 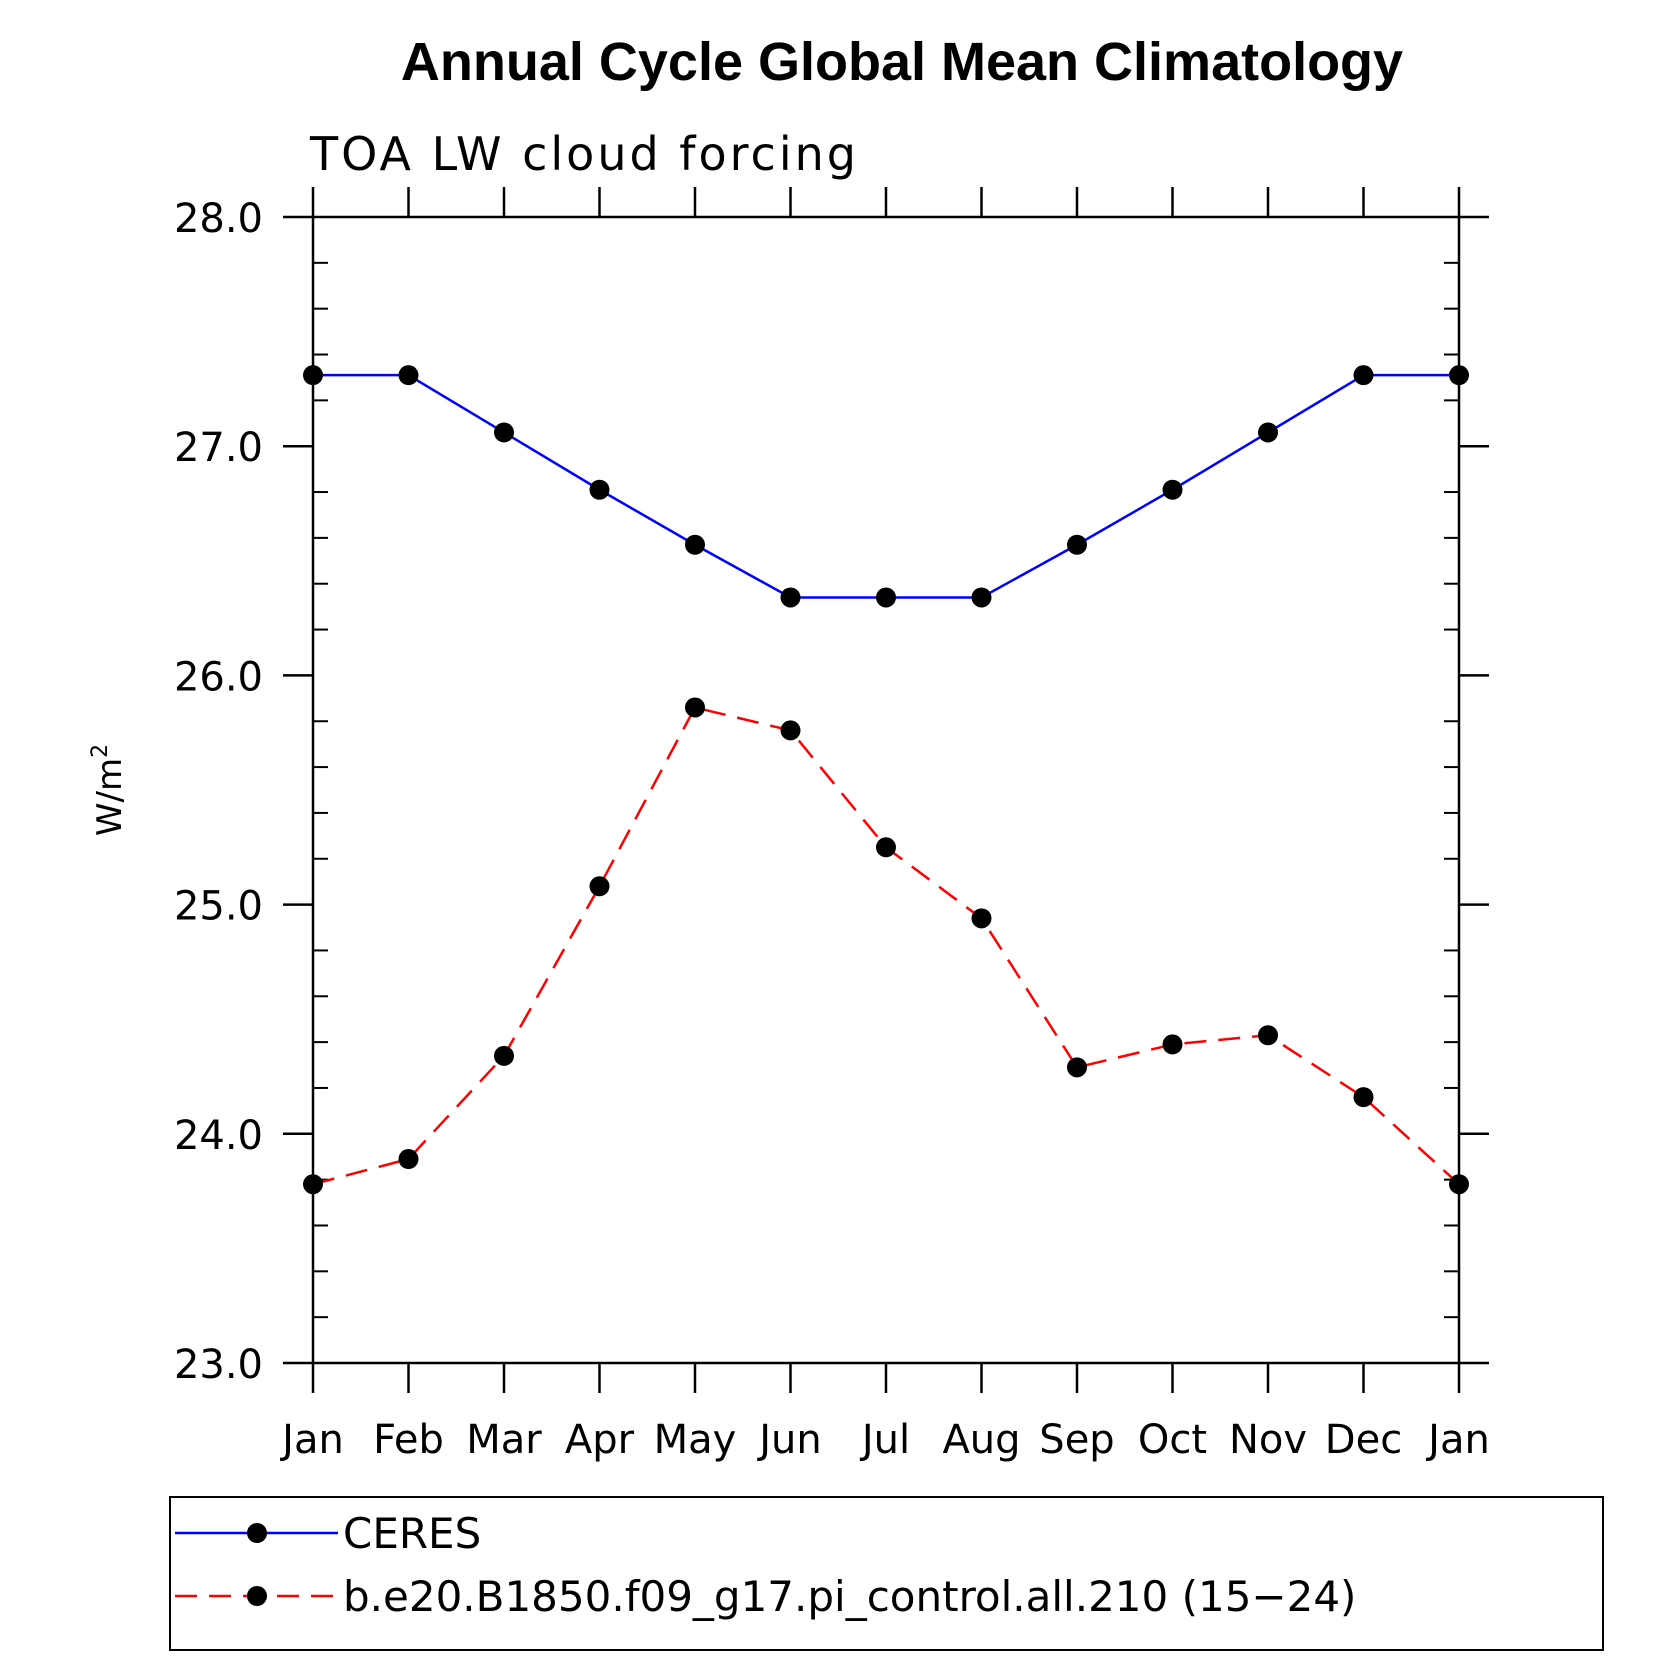 I want to click on legend-box, so click(x=886, y=1573).